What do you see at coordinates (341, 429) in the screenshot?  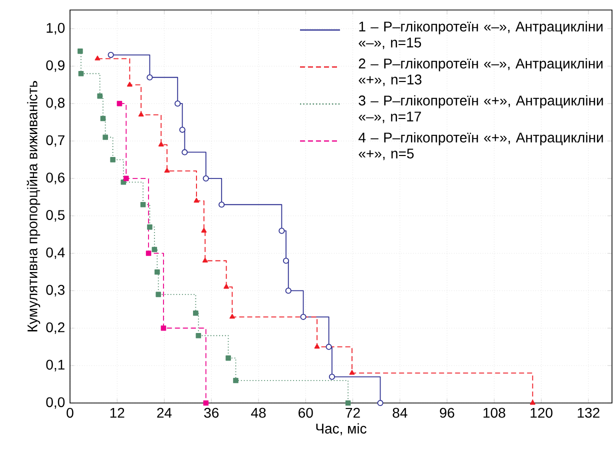 I see `x-axis-title: Час, міс` at bounding box center [341, 429].